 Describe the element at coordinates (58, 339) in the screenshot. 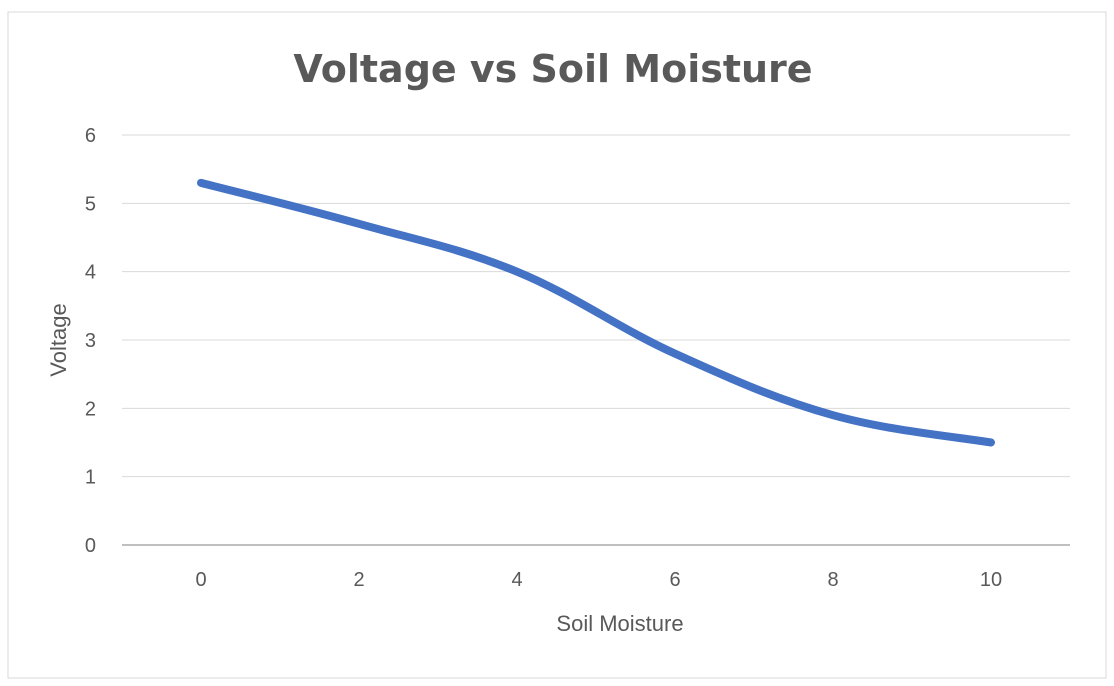

I see `y-axis-title: Voltage` at that location.